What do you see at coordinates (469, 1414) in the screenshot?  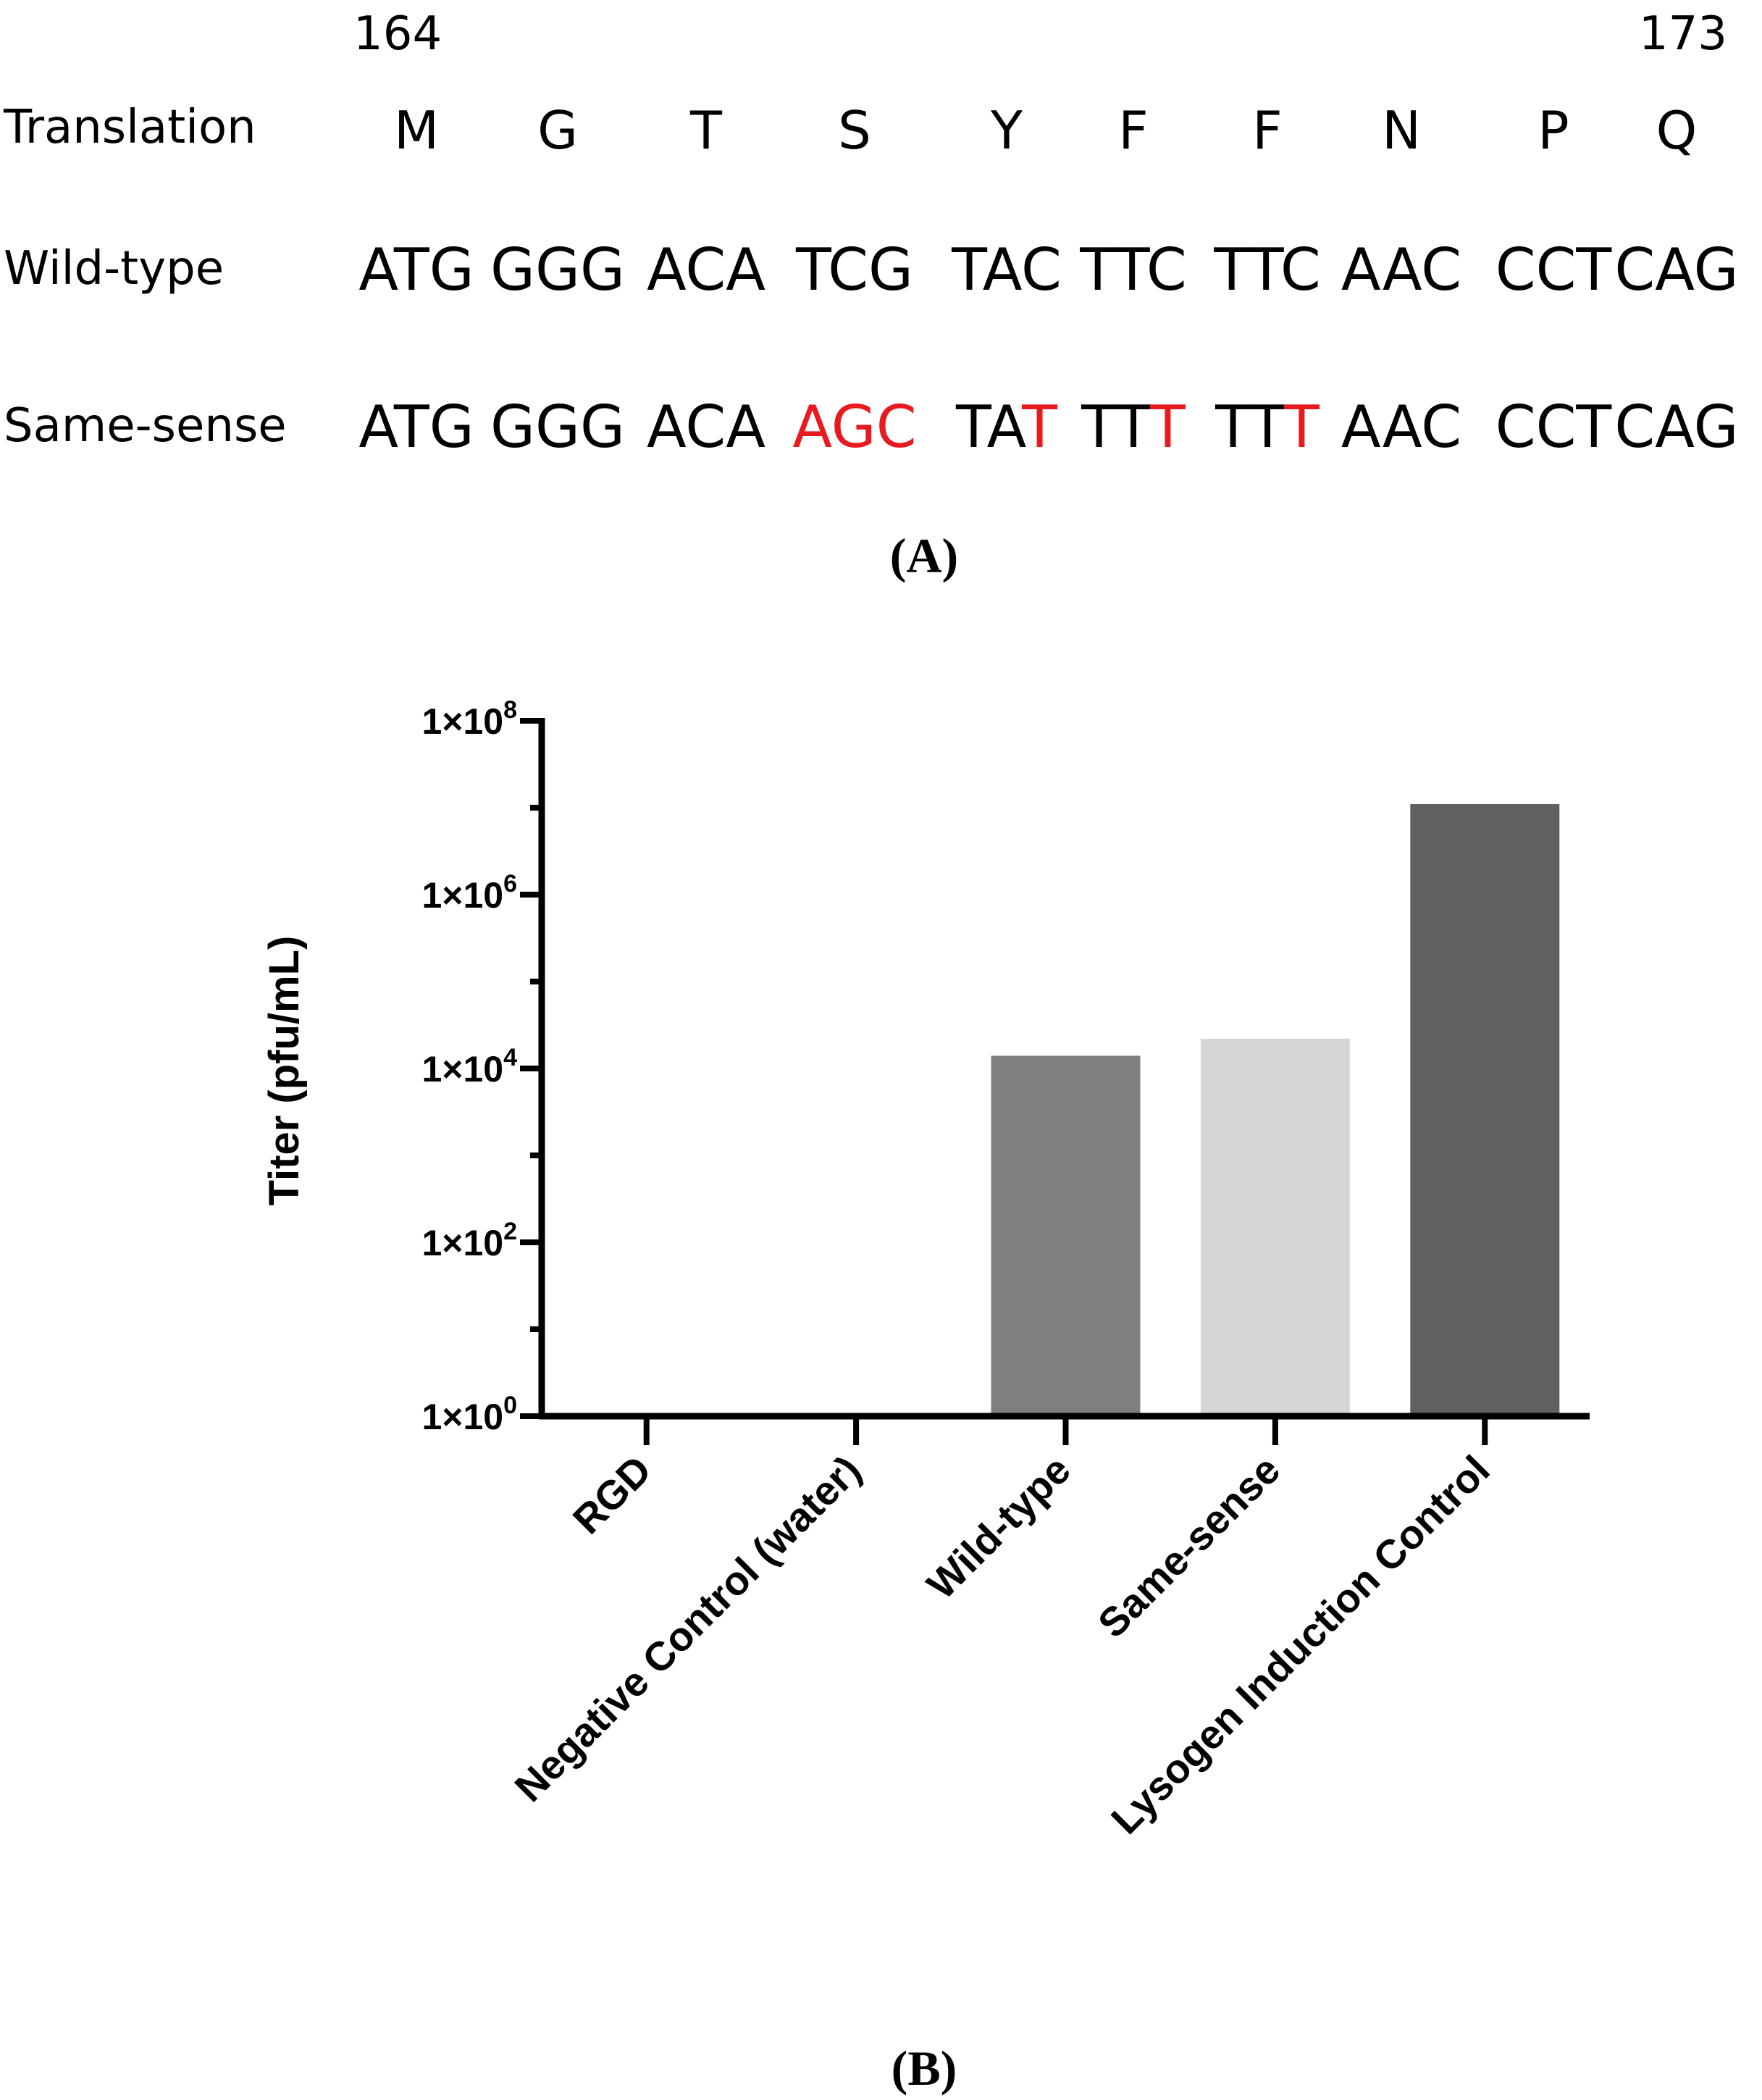 I see `y-tick-label: 1×100` at bounding box center [469, 1414].